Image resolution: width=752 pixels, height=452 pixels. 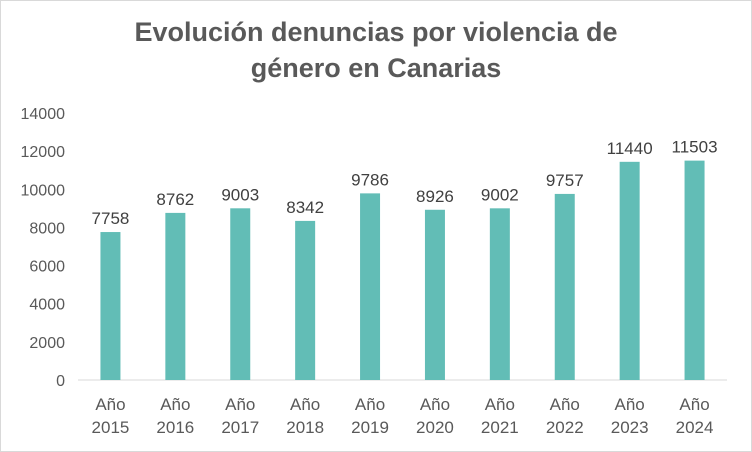 I want to click on data-label: 9002, so click(x=500, y=194).